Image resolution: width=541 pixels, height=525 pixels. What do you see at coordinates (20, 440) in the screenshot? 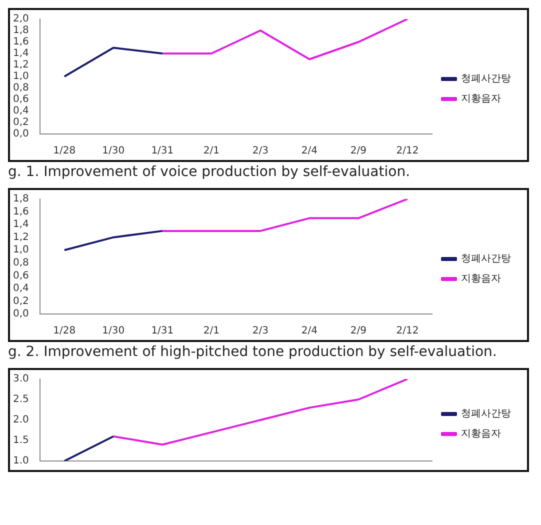
I see `y-tick-label: 1.5` at bounding box center [20, 440].